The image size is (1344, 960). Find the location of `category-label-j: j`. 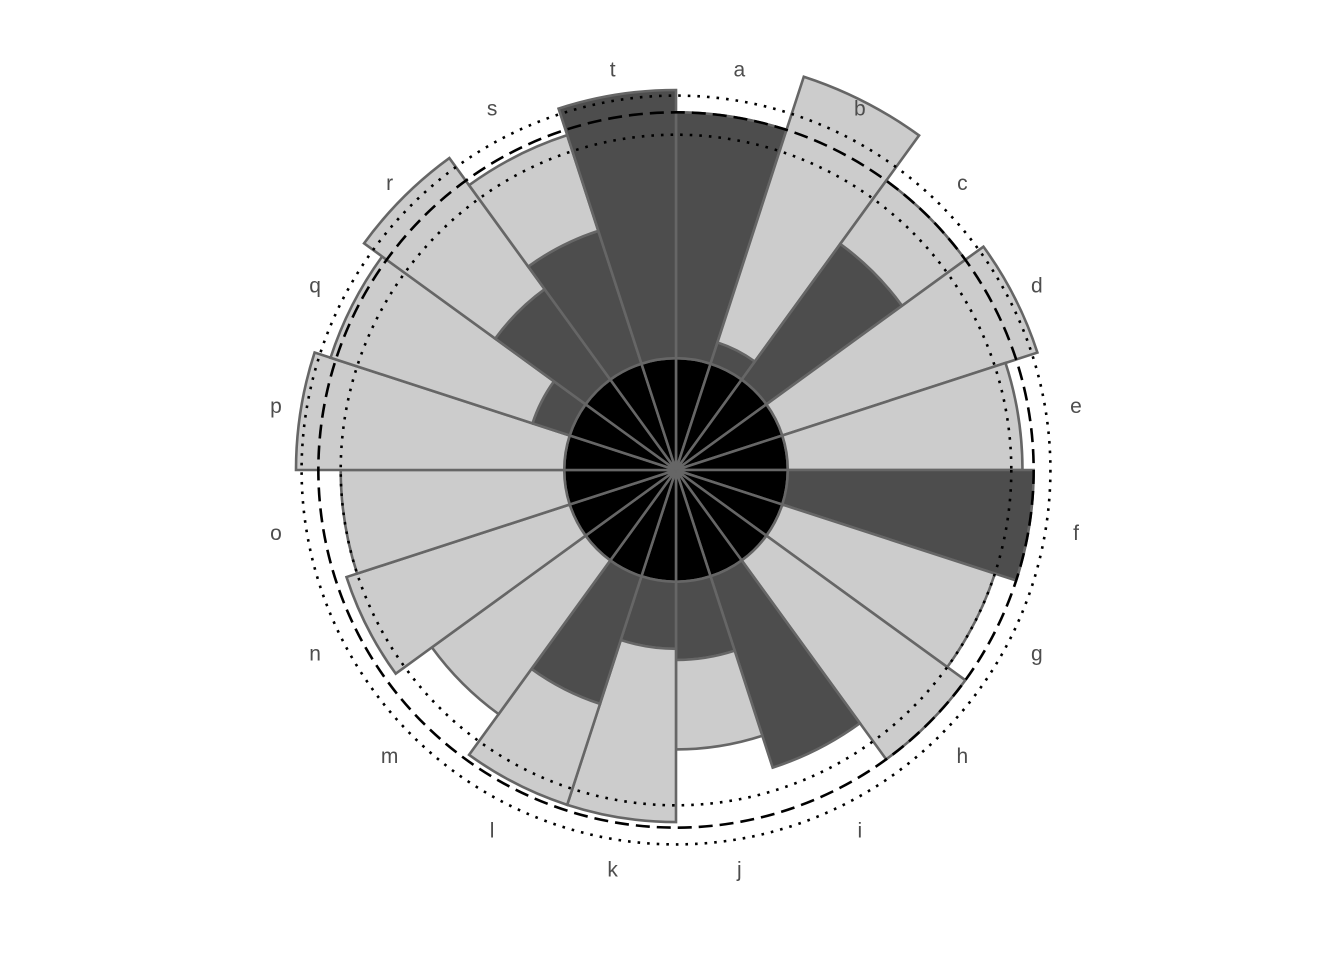

category-label-j: j is located at coordinates (739, 870).